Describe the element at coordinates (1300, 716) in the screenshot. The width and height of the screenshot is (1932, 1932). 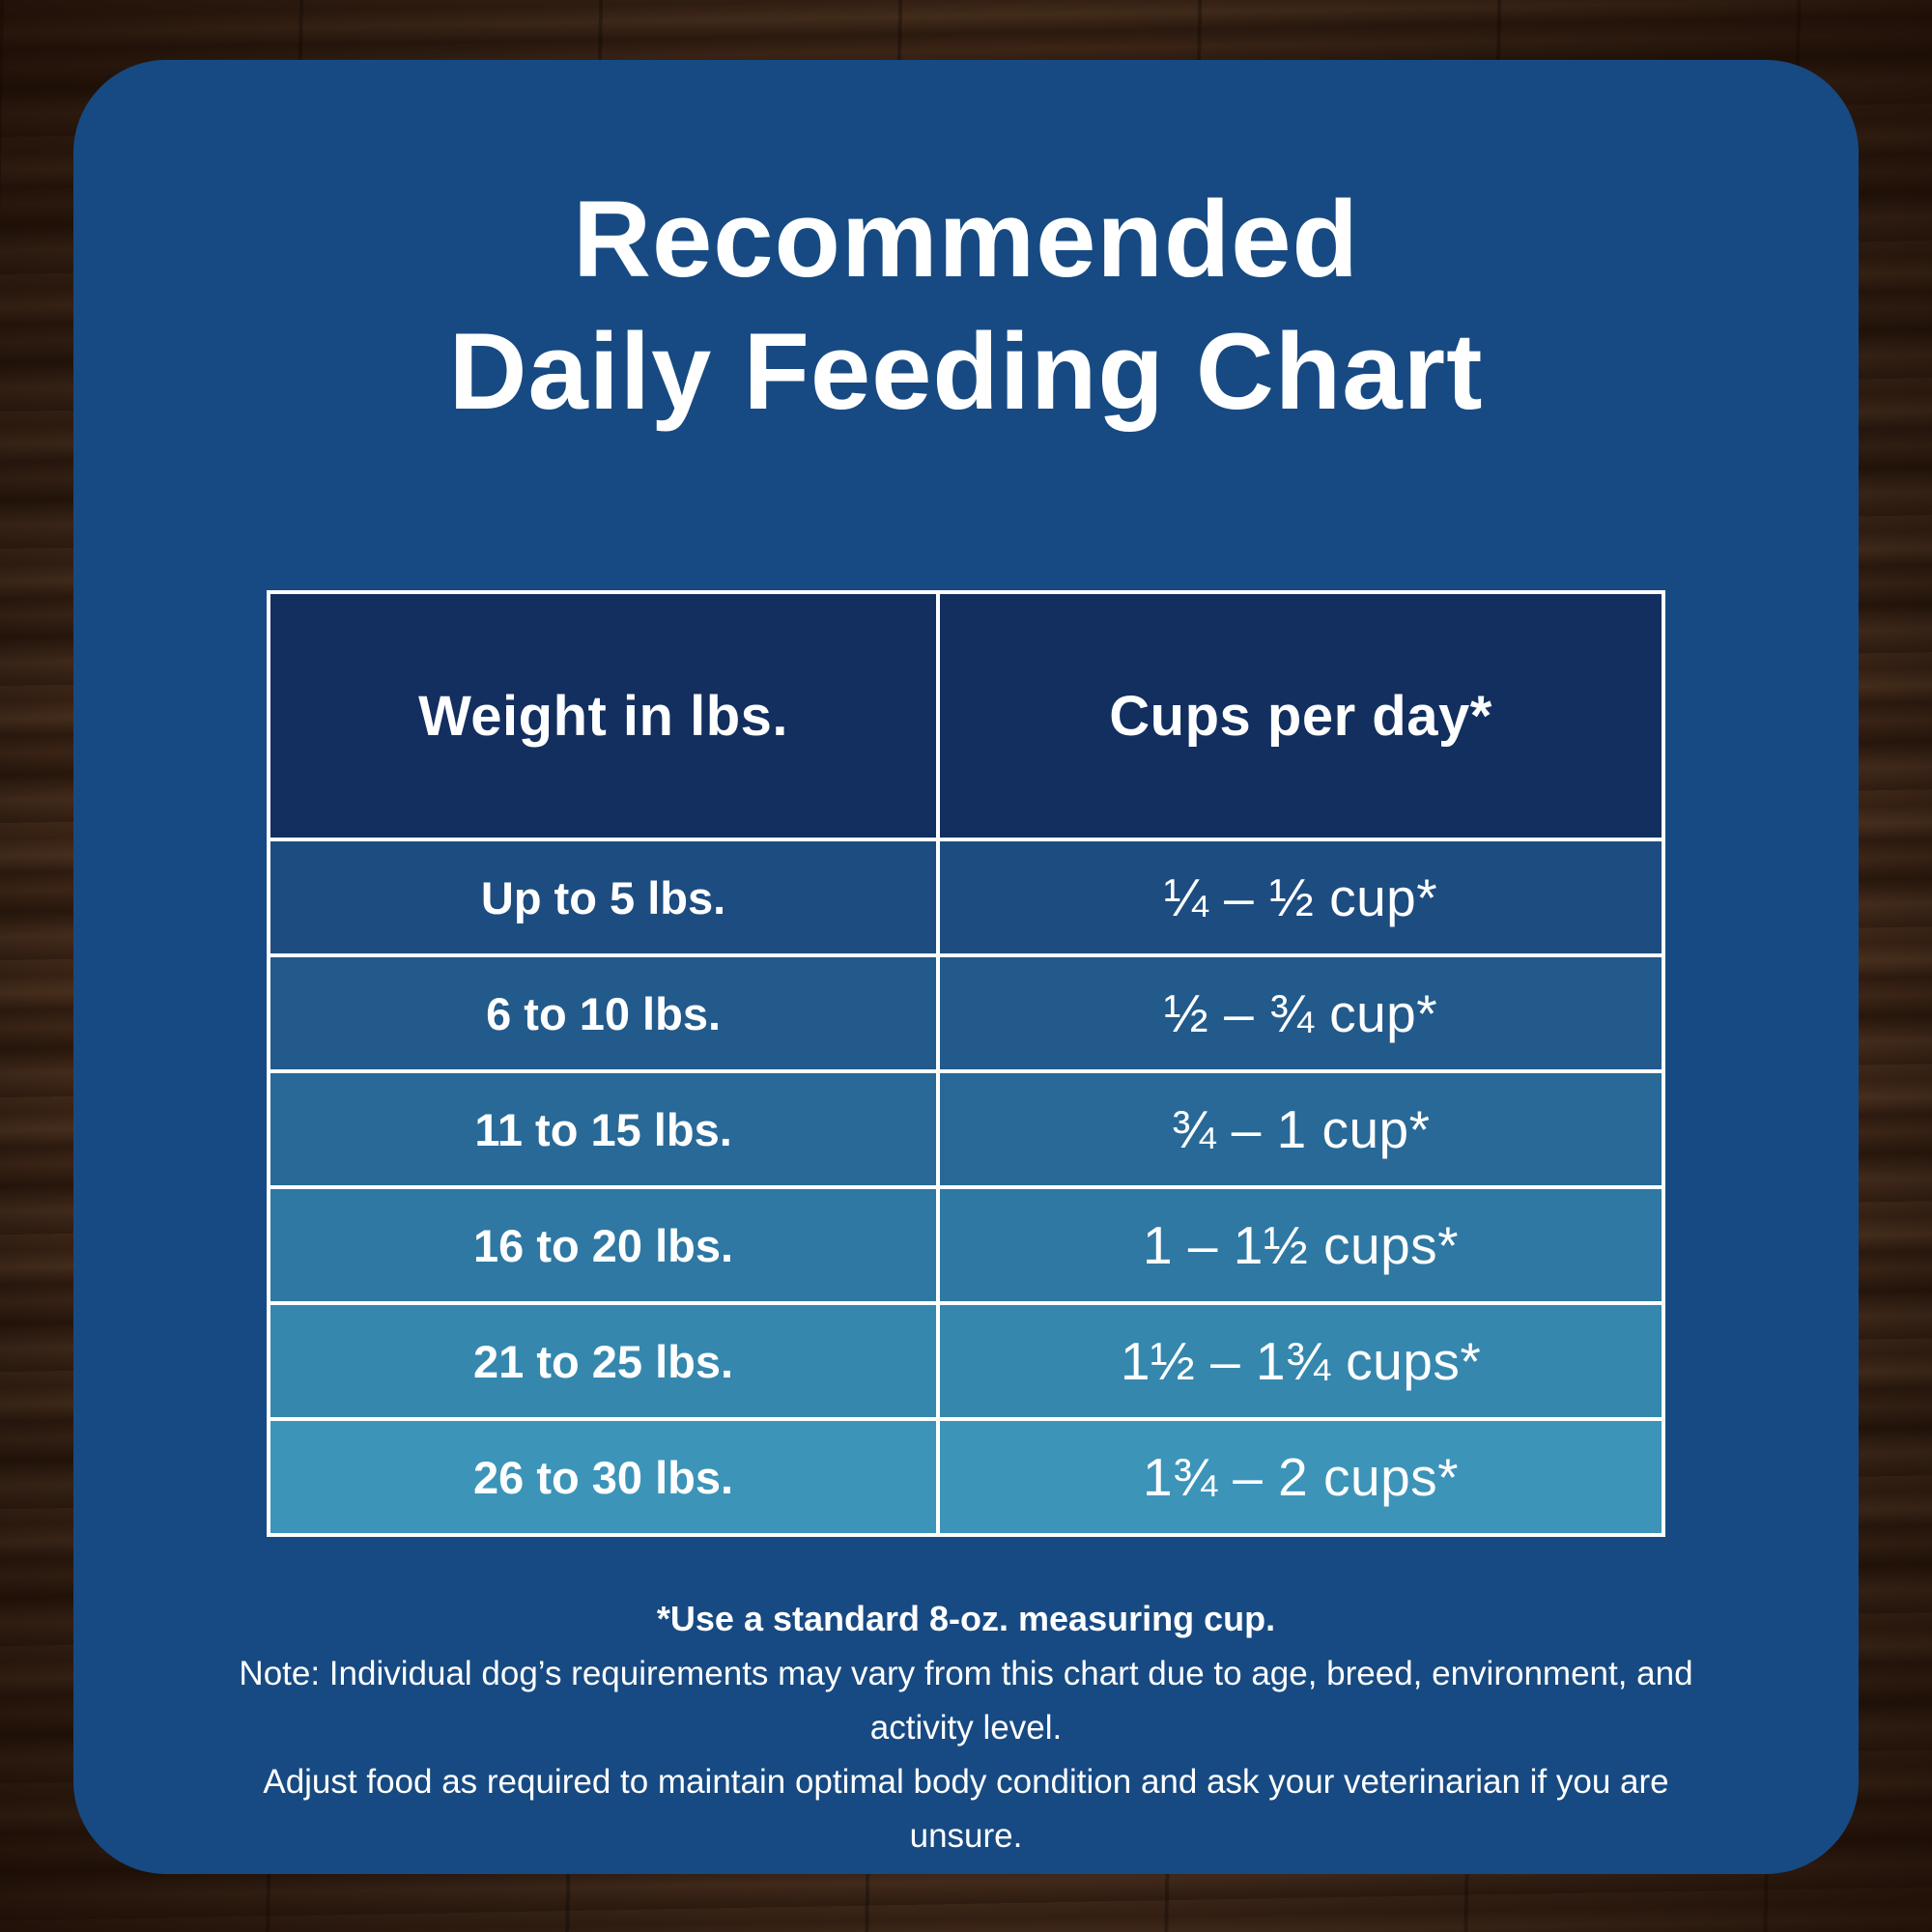
I see `cups-column-header: Cups per day*` at that location.